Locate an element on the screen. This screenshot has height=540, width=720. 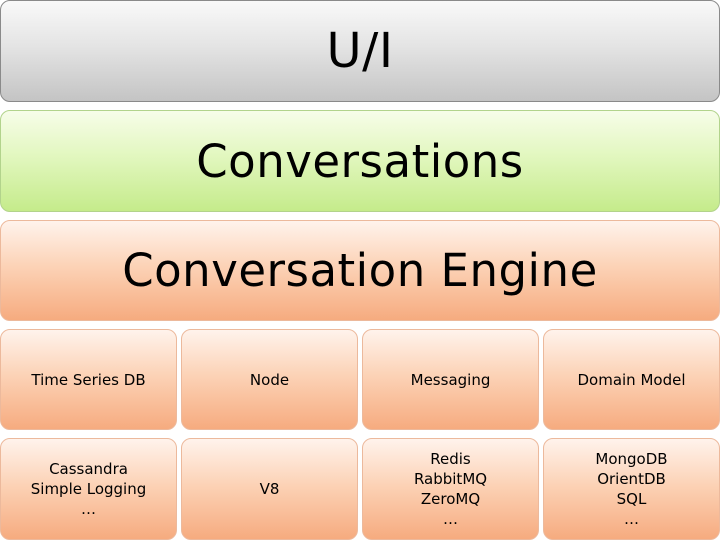
impl-item-simple-logging: Simple Logging is located at coordinates (88, 489).